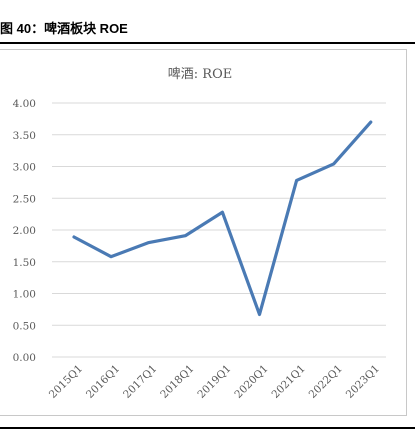 Image resolution: width=415 pixels, height=448 pixels. What do you see at coordinates (64, 28) in the screenshot?
I see `figure-title: 图 40：啤酒板块 ROE` at bounding box center [64, 28].